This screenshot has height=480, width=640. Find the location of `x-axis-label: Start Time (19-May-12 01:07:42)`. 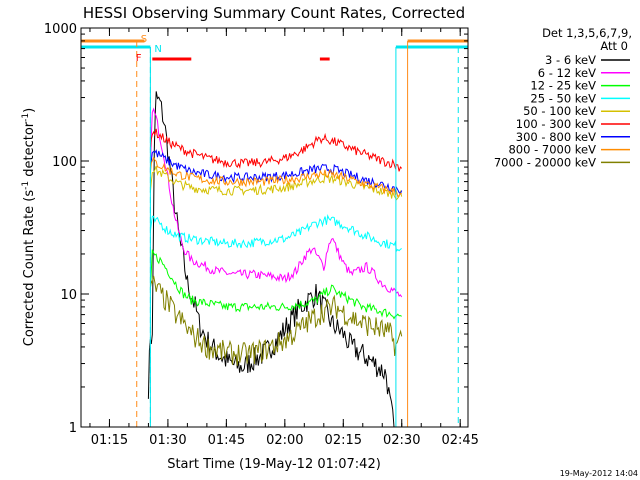

x-axis-label: Start Time (19-May-12 01:07:42) is located at coordinates (274, 464).